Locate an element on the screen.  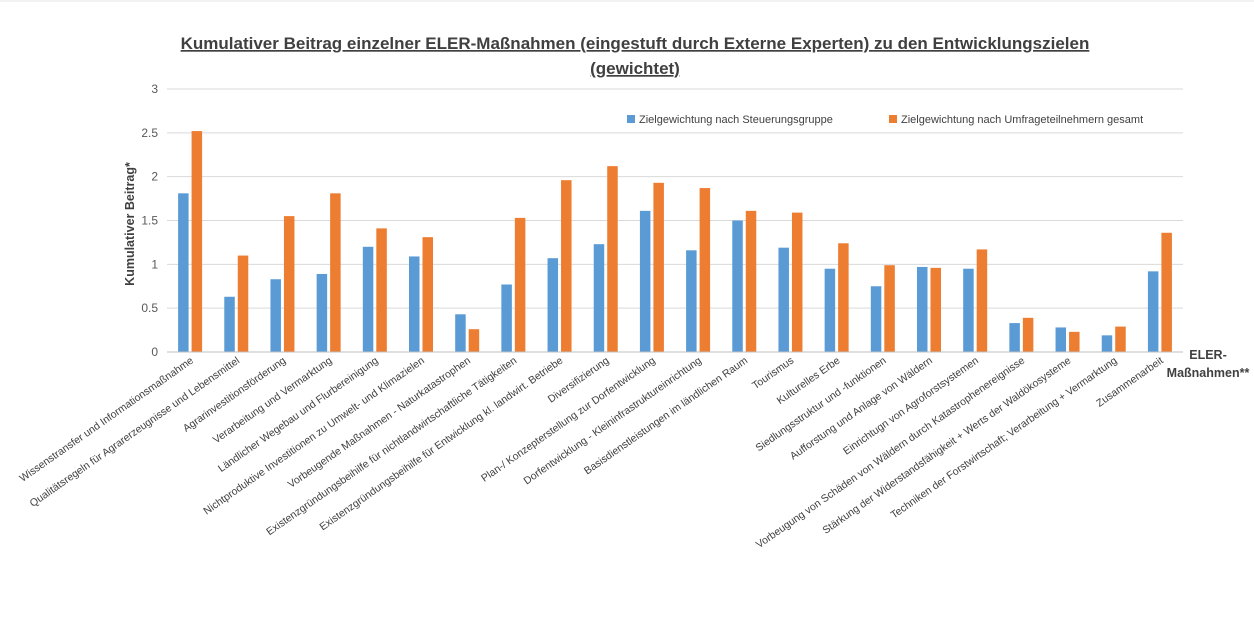
y-axis-ticks: 0 0.5 1 1.5 2 2.5 3 is located at coordinates (149, 220).